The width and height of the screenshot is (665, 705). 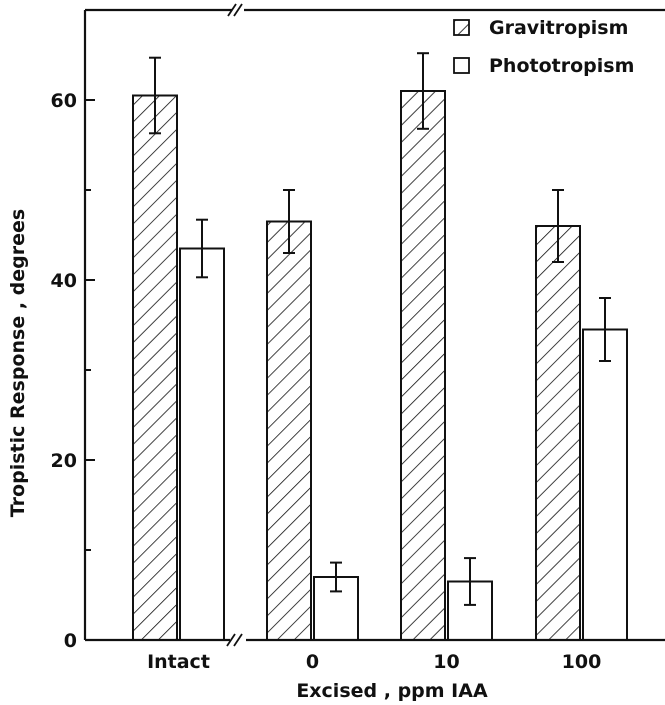 I want to click on error-bar-gravitropism-Intact, so click(x=155, y=95).